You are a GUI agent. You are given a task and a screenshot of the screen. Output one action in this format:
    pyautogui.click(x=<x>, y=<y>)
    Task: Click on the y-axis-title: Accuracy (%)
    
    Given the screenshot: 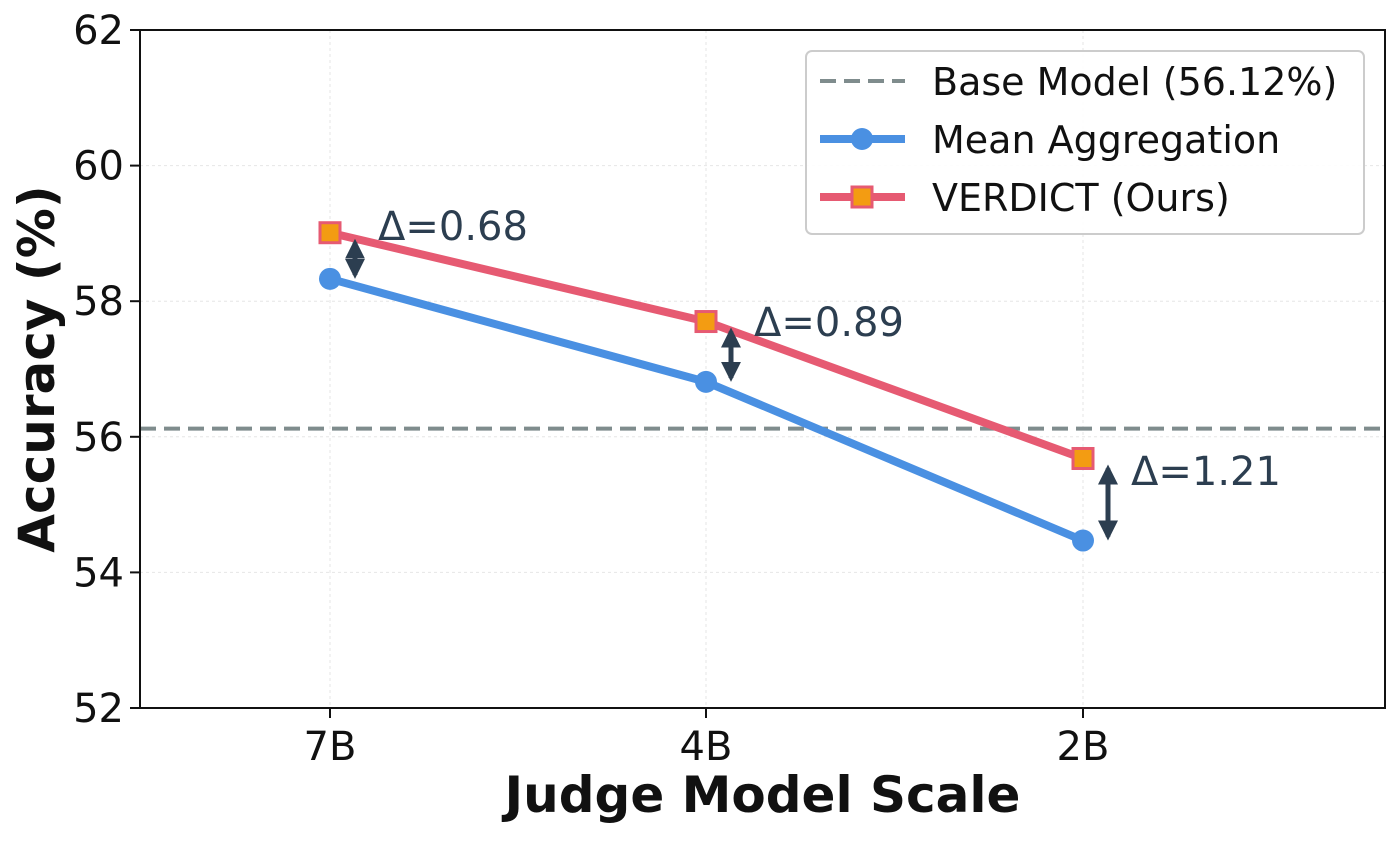 What is the action you would take?
    pyautogui.click(x=37, y=368)
    